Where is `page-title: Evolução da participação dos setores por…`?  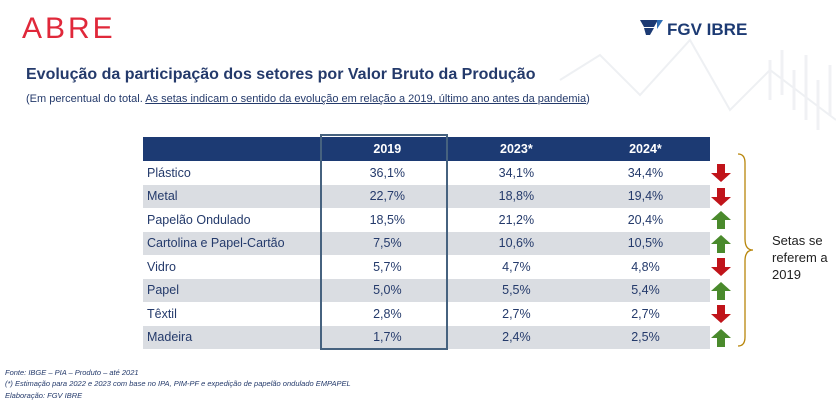 page-title: Evolução da participação dos setores por… is located at coordinates (281, 74).